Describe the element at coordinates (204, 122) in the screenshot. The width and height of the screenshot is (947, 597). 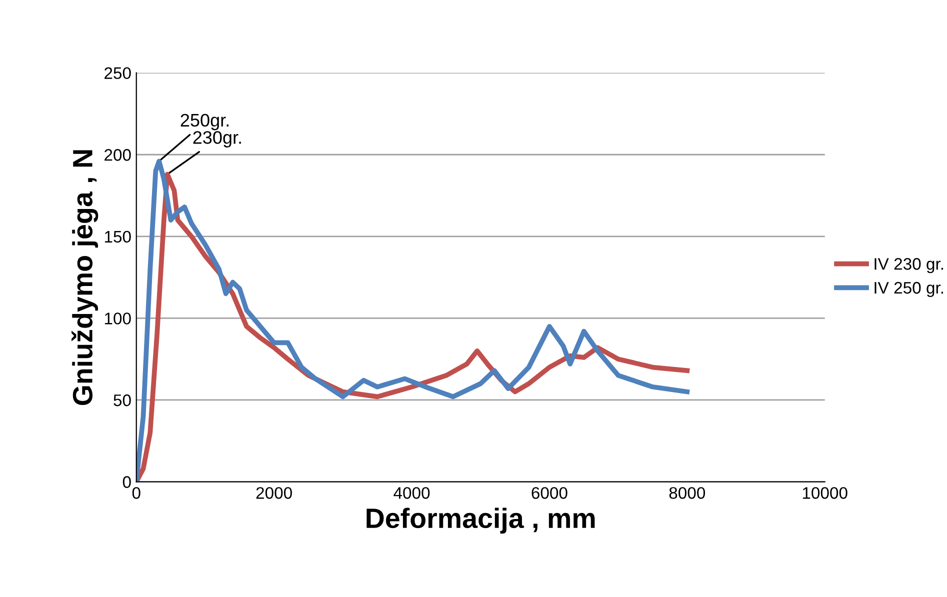
I see `annotation: 250gr.` at that location.